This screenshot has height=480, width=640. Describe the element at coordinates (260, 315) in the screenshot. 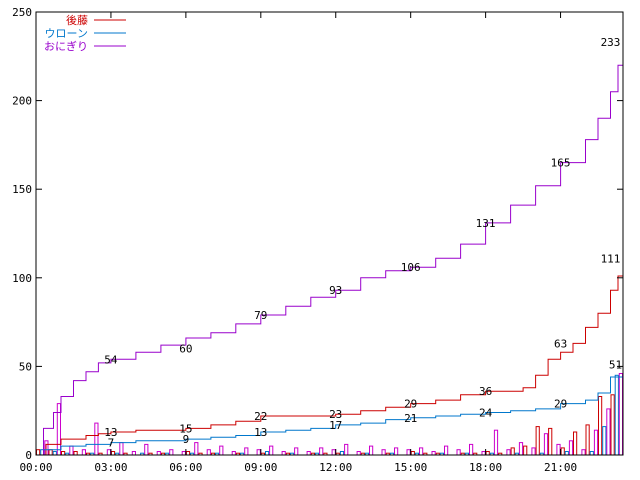

I see `point-label-18: 79` at that location.